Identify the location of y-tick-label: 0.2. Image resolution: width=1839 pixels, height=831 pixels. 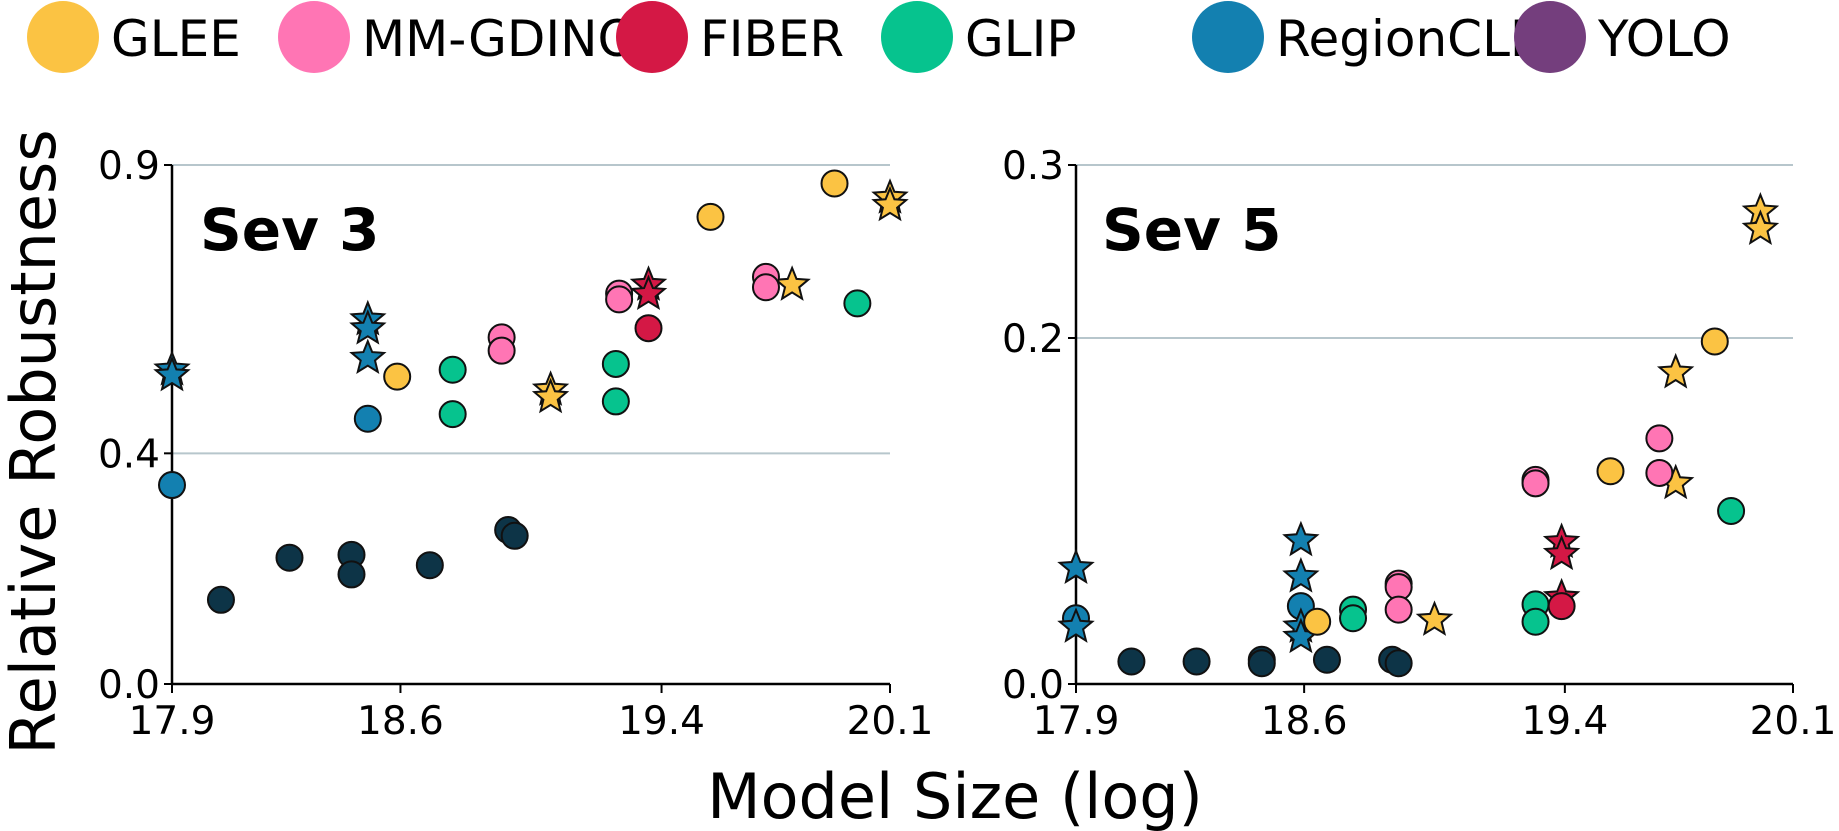
(1033, 339).